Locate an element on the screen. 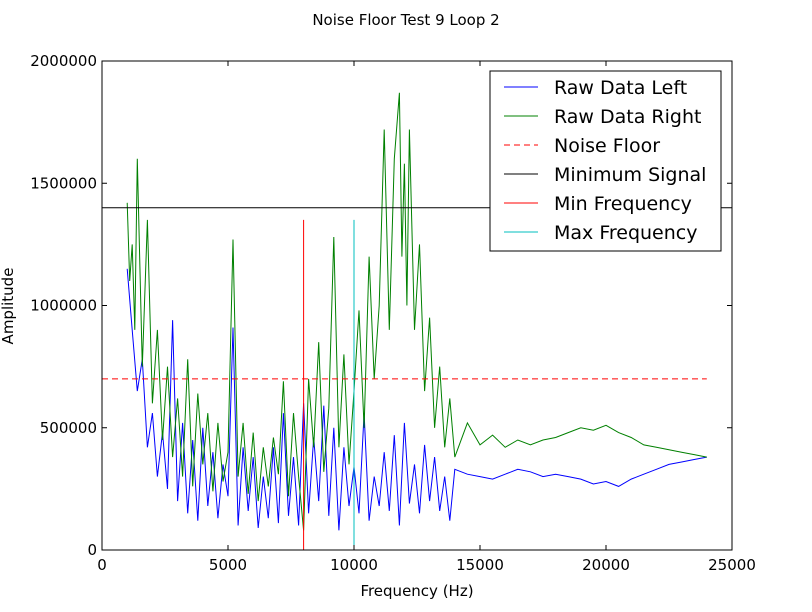 Image resolution: width=812 pixels, height=612 pixels. y-tick-label: 1000000 is located at coordinates (63, 306).